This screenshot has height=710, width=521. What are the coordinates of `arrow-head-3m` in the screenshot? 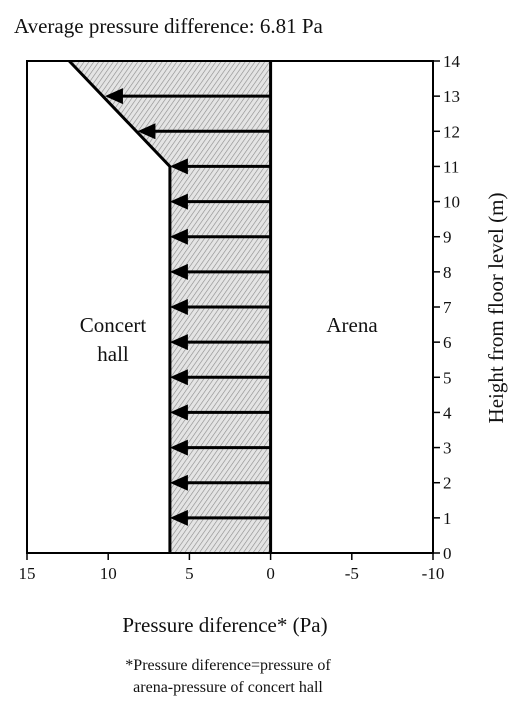 It's located at (178, 447).